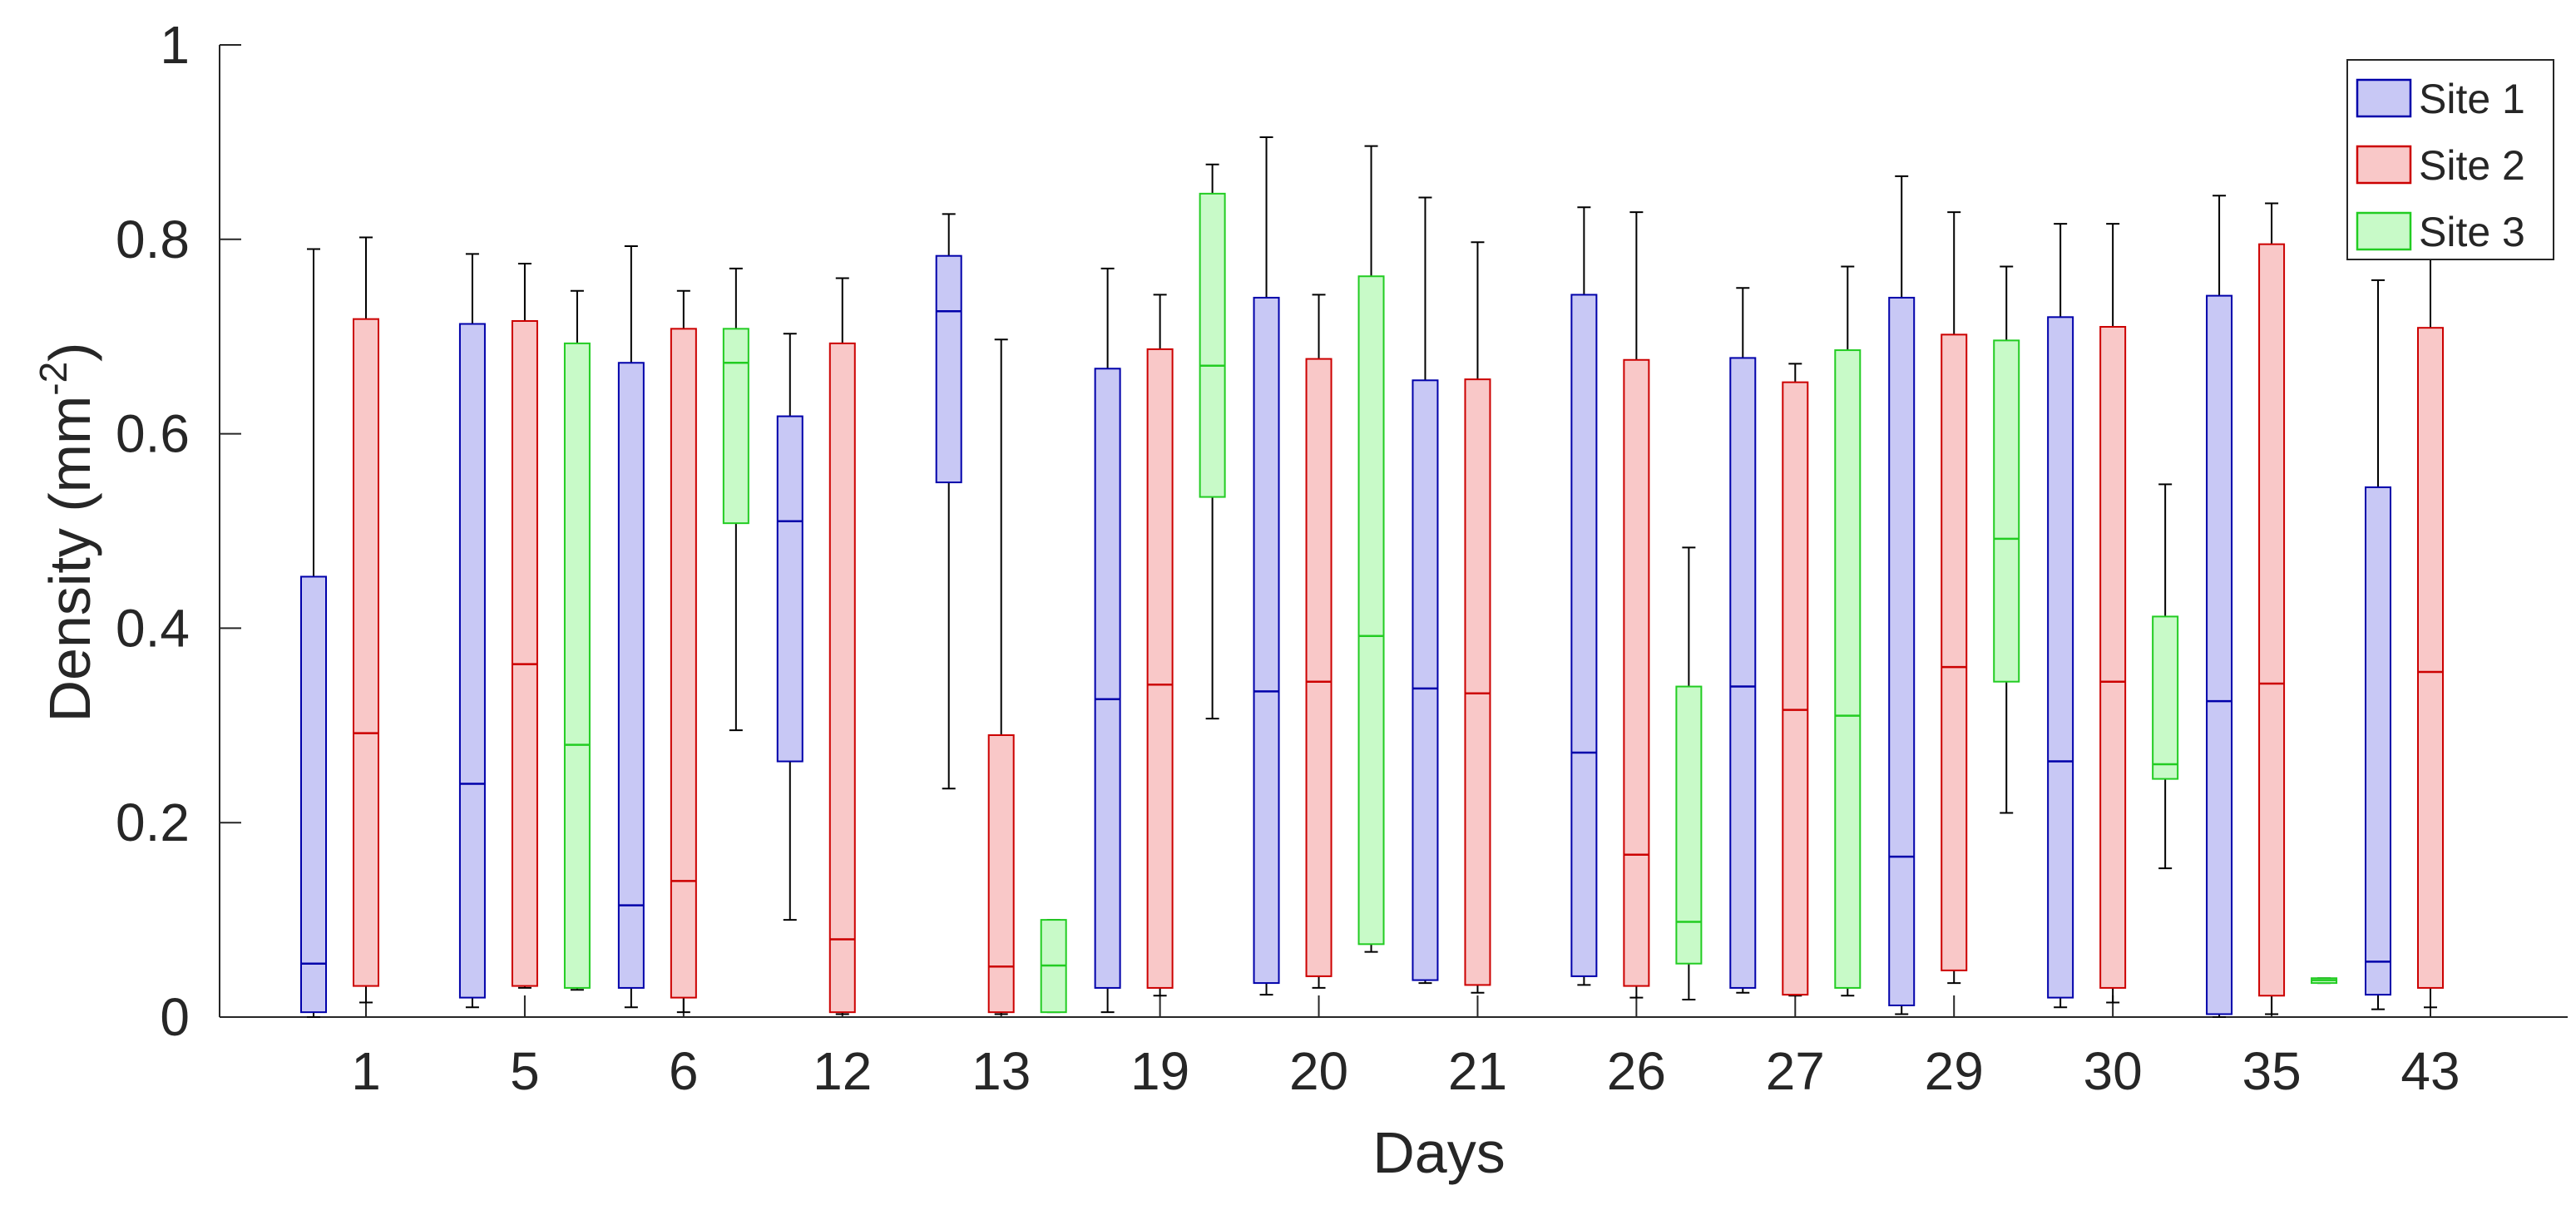  Describe the element at coordinates (842, 1071) in the screenshot. I see `x-tick-label: 12` at that location.